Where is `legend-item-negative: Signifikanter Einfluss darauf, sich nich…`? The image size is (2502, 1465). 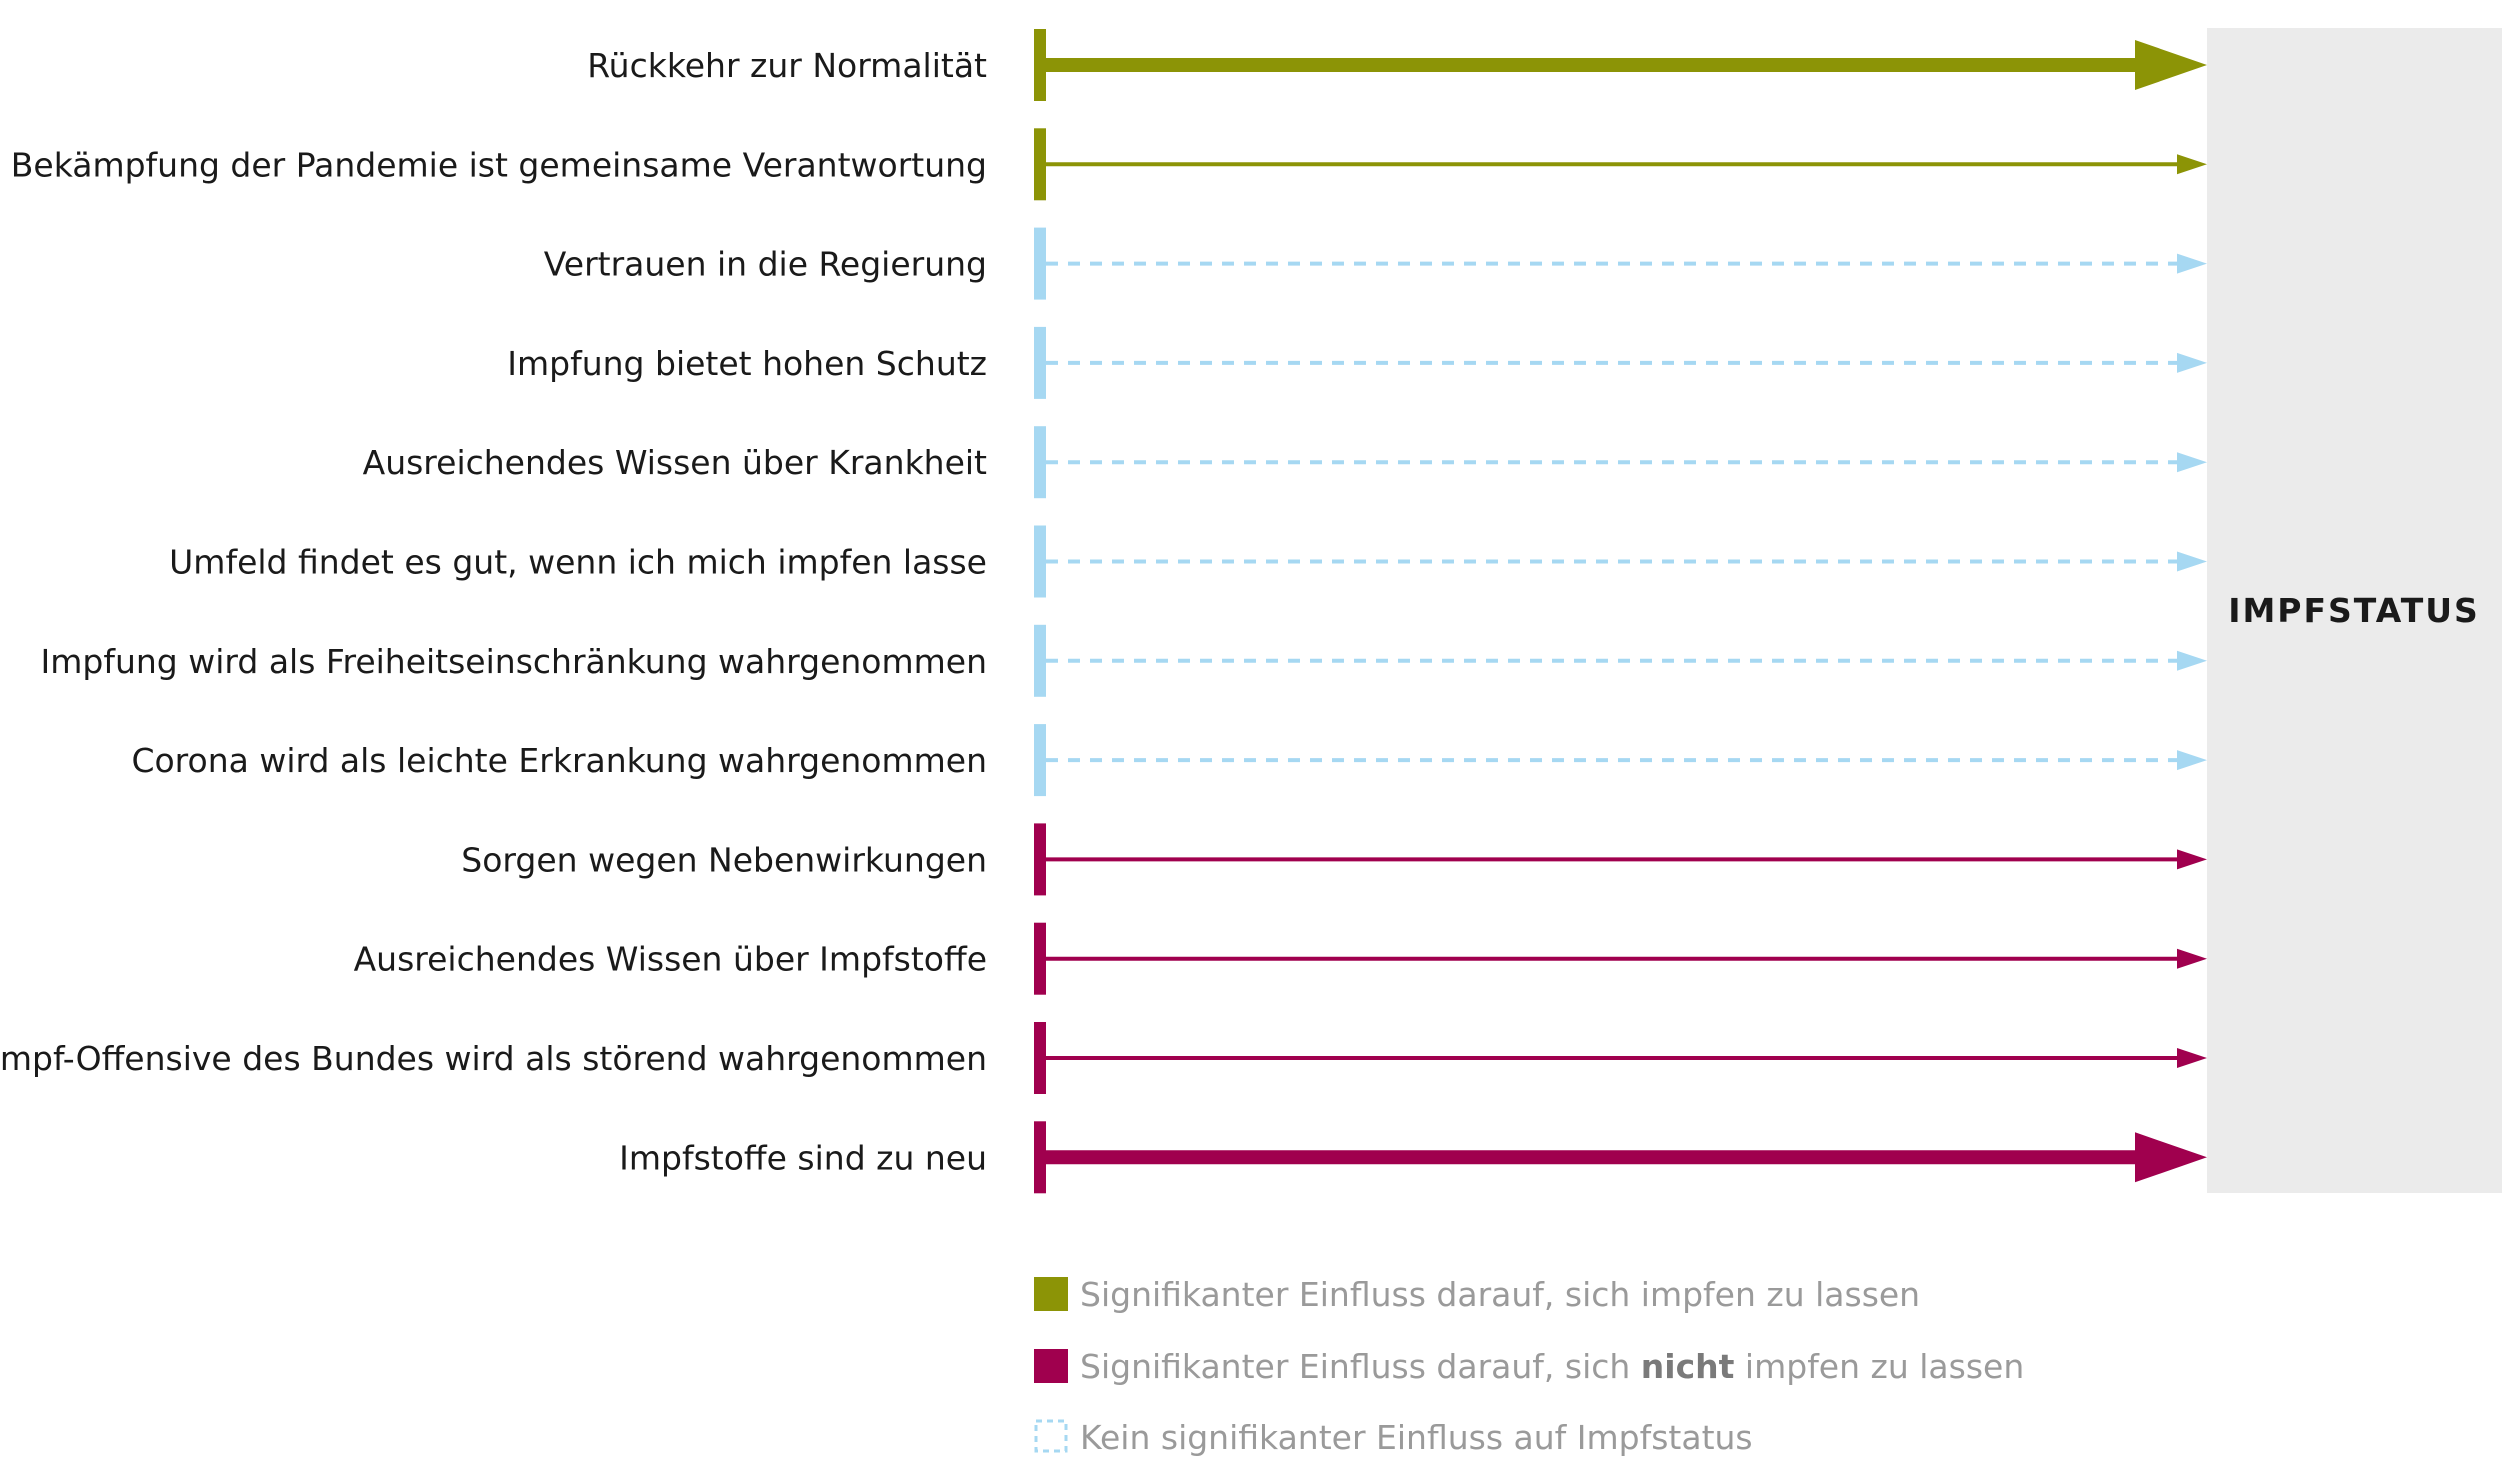 legend-item-negative: Signifikanter Einfluss darauf, sich nich… is located at coordinates (1529, 1366).